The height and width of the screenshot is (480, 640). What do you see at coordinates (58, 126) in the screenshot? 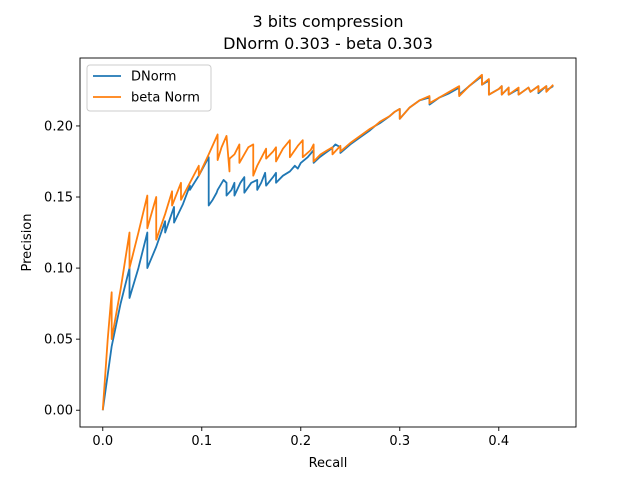
I see `y-tick-label: 0.20` at bounding box center [58, 126].